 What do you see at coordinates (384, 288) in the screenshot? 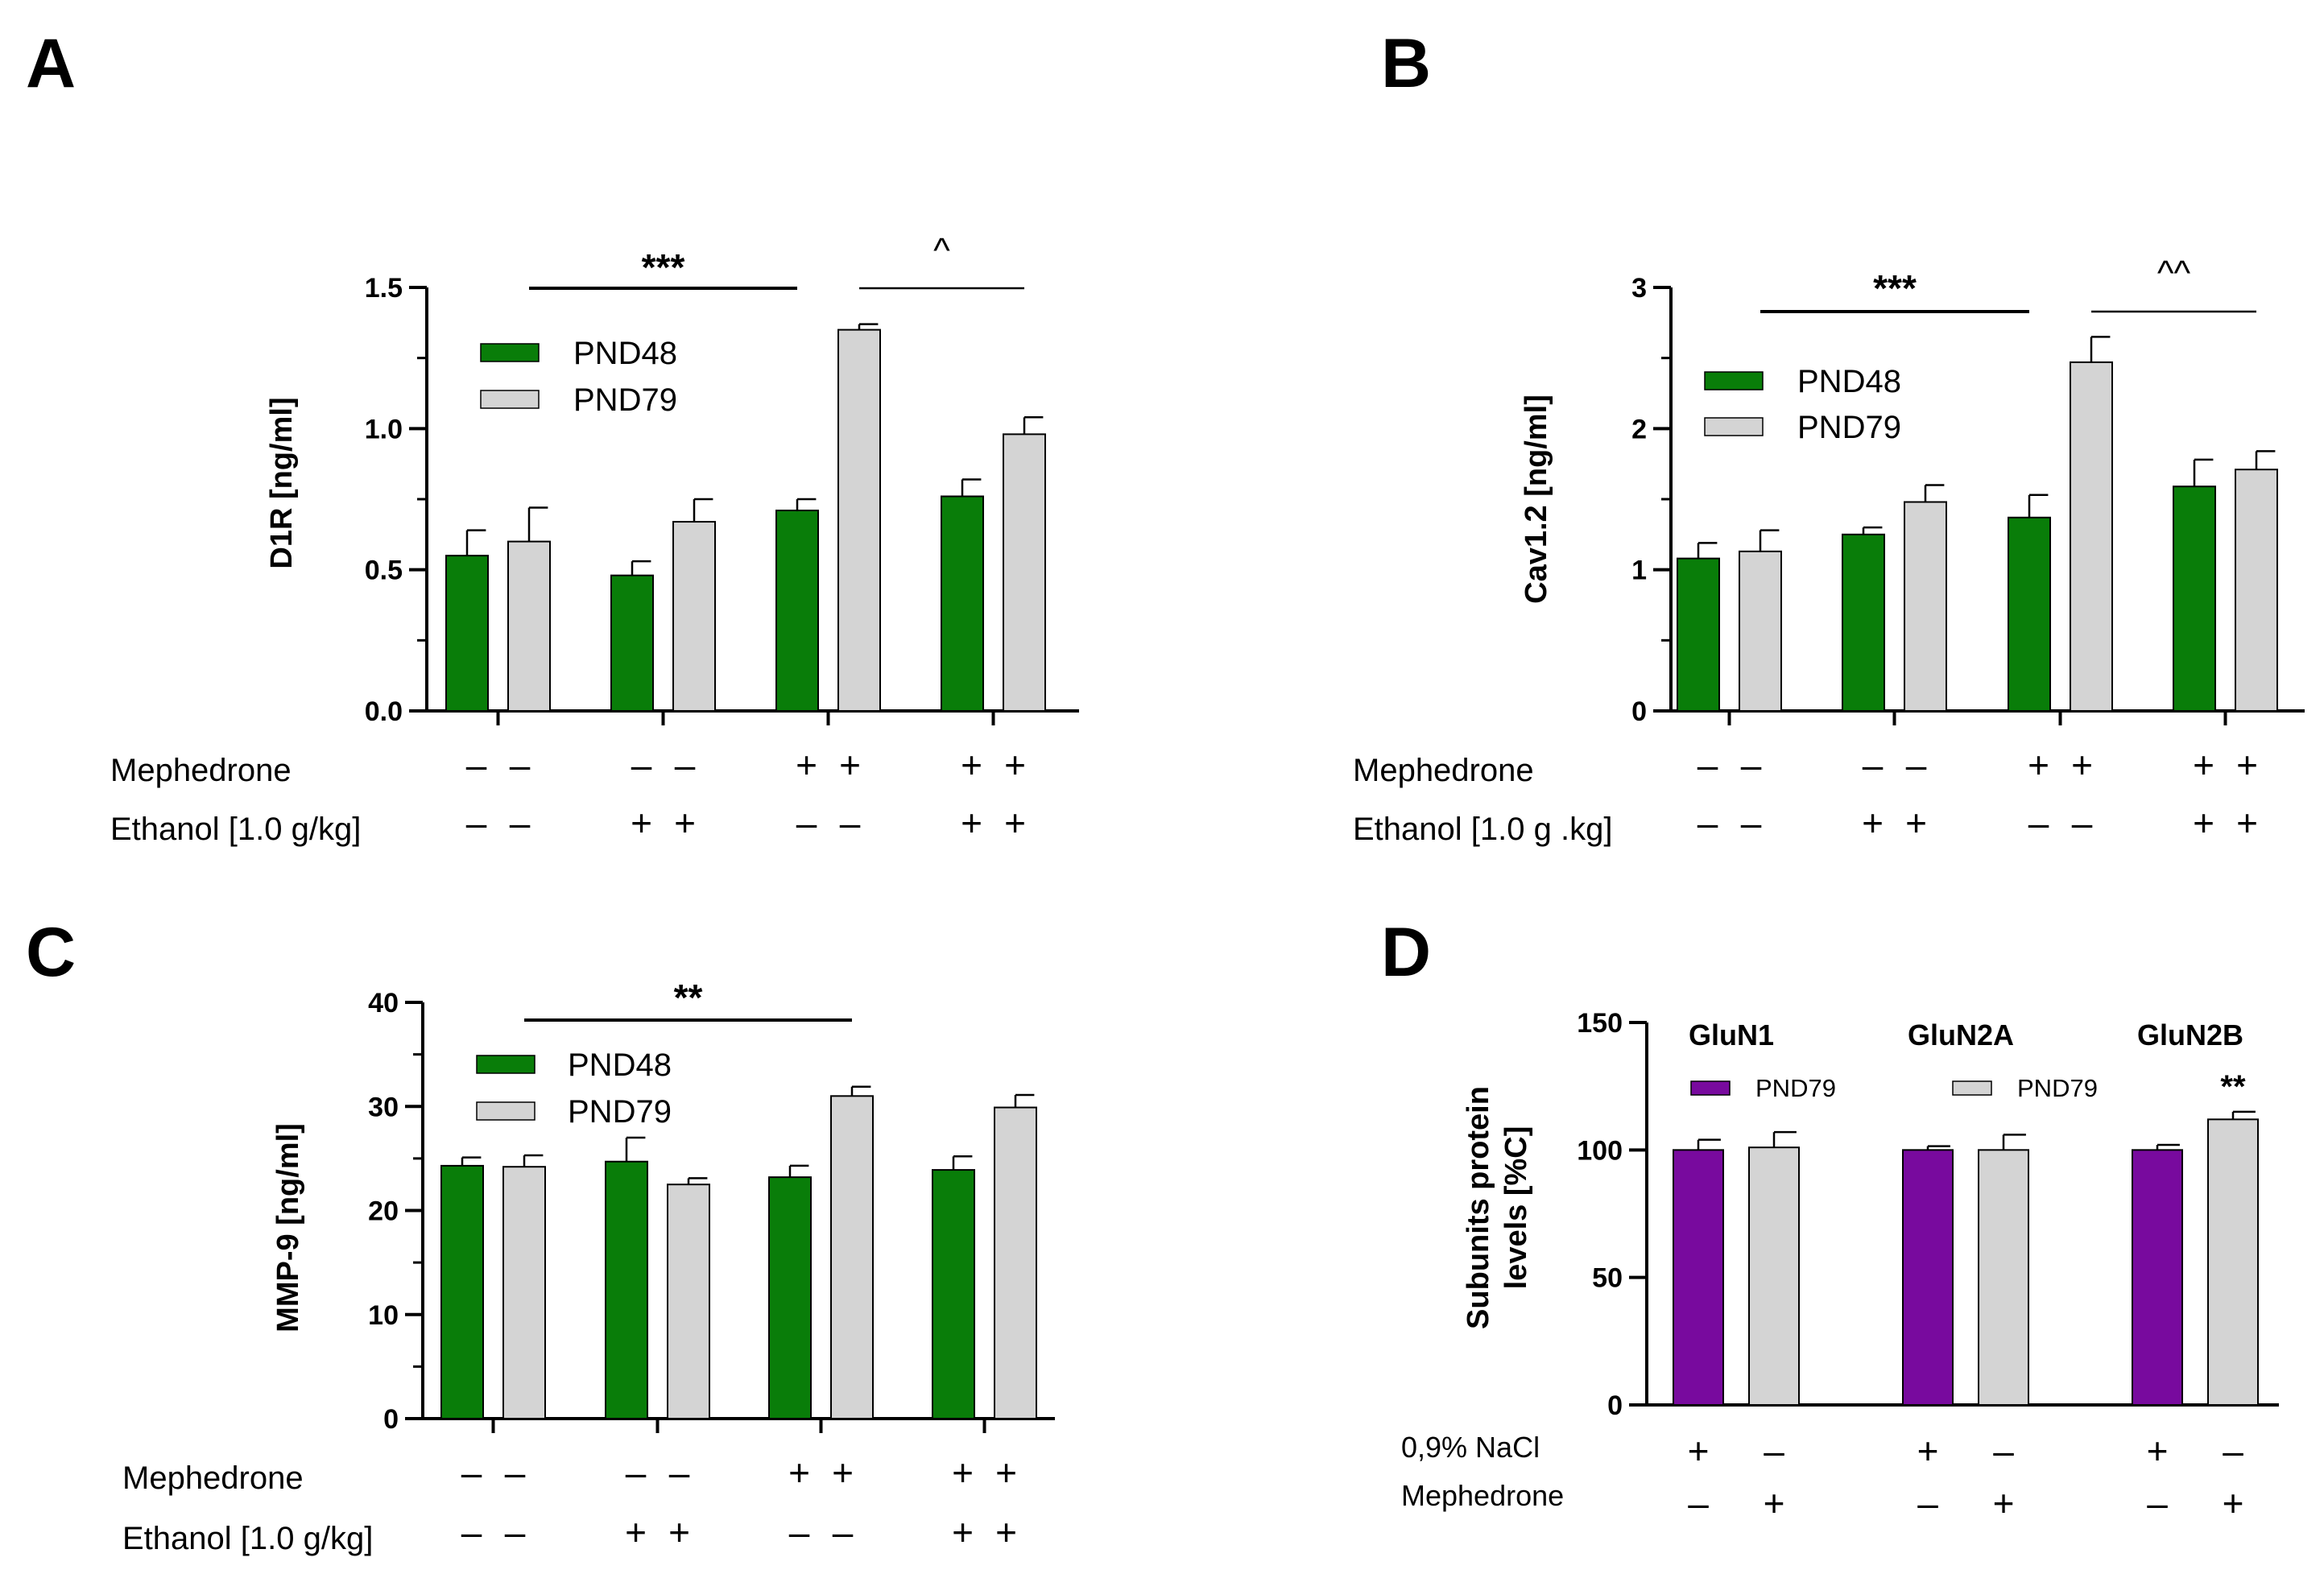
I see `y-tick-label: 1.5` at bounding box center [384, 288].